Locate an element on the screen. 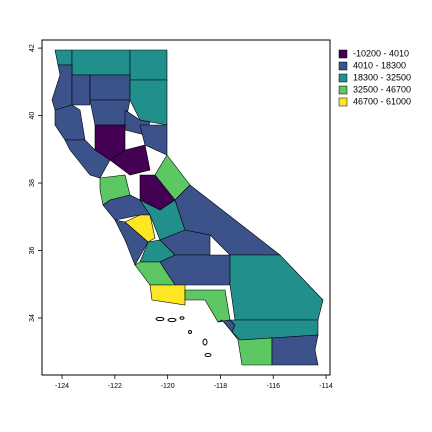 The width and height of the screenshot is (432, 432). y-tick-label: 38 is located at coordinates (32, 183).